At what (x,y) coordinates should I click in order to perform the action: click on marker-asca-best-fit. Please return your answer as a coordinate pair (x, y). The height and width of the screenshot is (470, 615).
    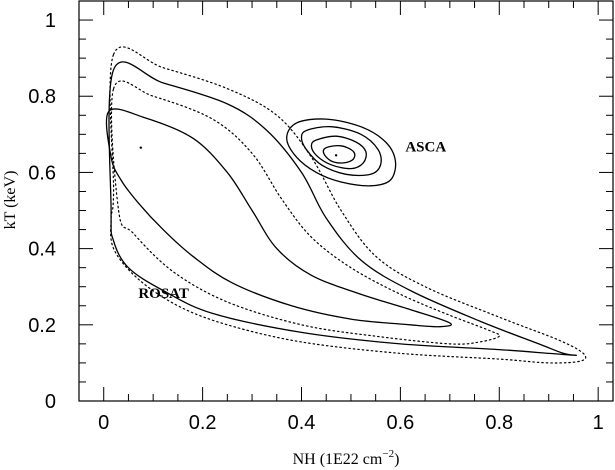
    Looking at the image, I should click on (336, 155).